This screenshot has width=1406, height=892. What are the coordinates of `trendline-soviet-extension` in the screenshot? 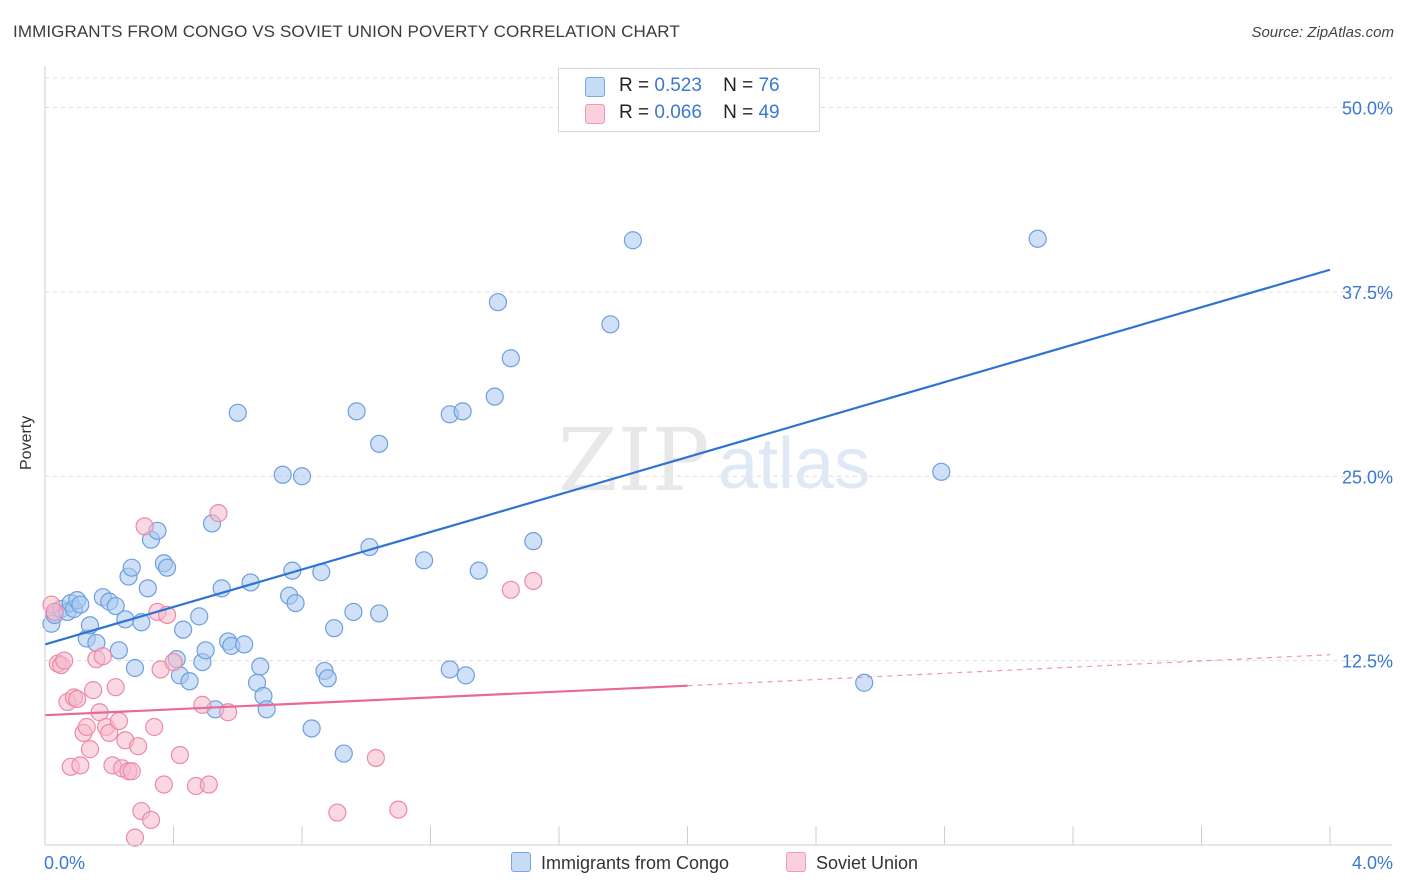 It's located at (1009, 670).